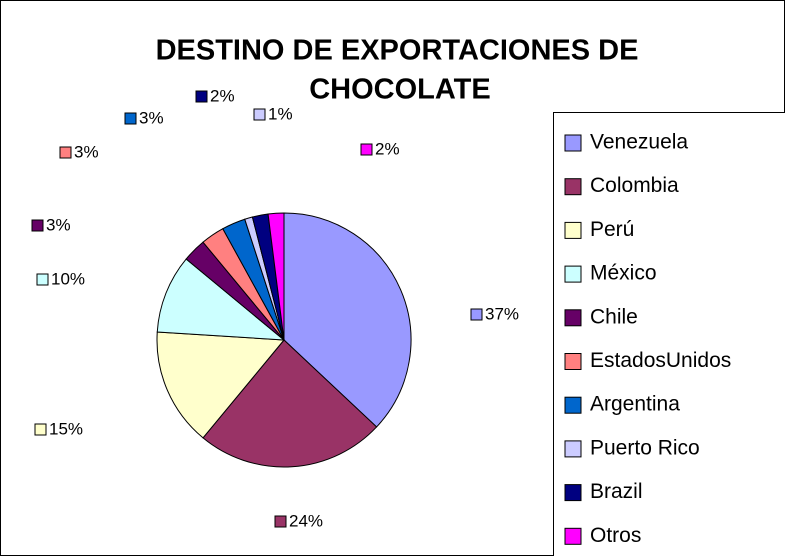 The height and width of the screenshot is (556, 785). What do you see at coordinates (614, 316) in the screenshot?
I see `legend-label: Chile` at bounding box center [614, 316].